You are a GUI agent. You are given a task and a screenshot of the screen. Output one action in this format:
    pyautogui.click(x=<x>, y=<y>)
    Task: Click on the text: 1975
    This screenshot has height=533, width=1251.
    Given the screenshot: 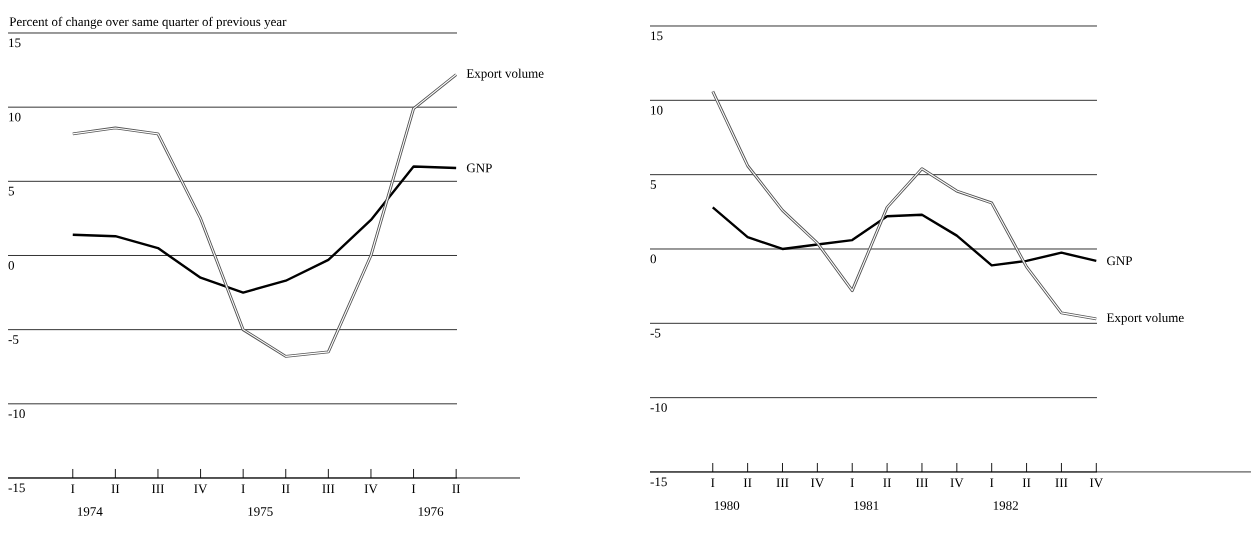 What is the action you would take?
    pyautogui.click(x=260, y=511)
    